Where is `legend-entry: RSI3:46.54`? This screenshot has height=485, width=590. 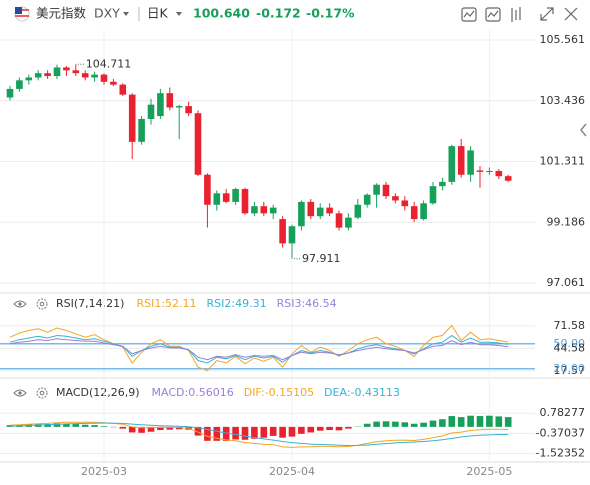 legend-entry: RSI3:46.54 is located at coordinates (307, 303).